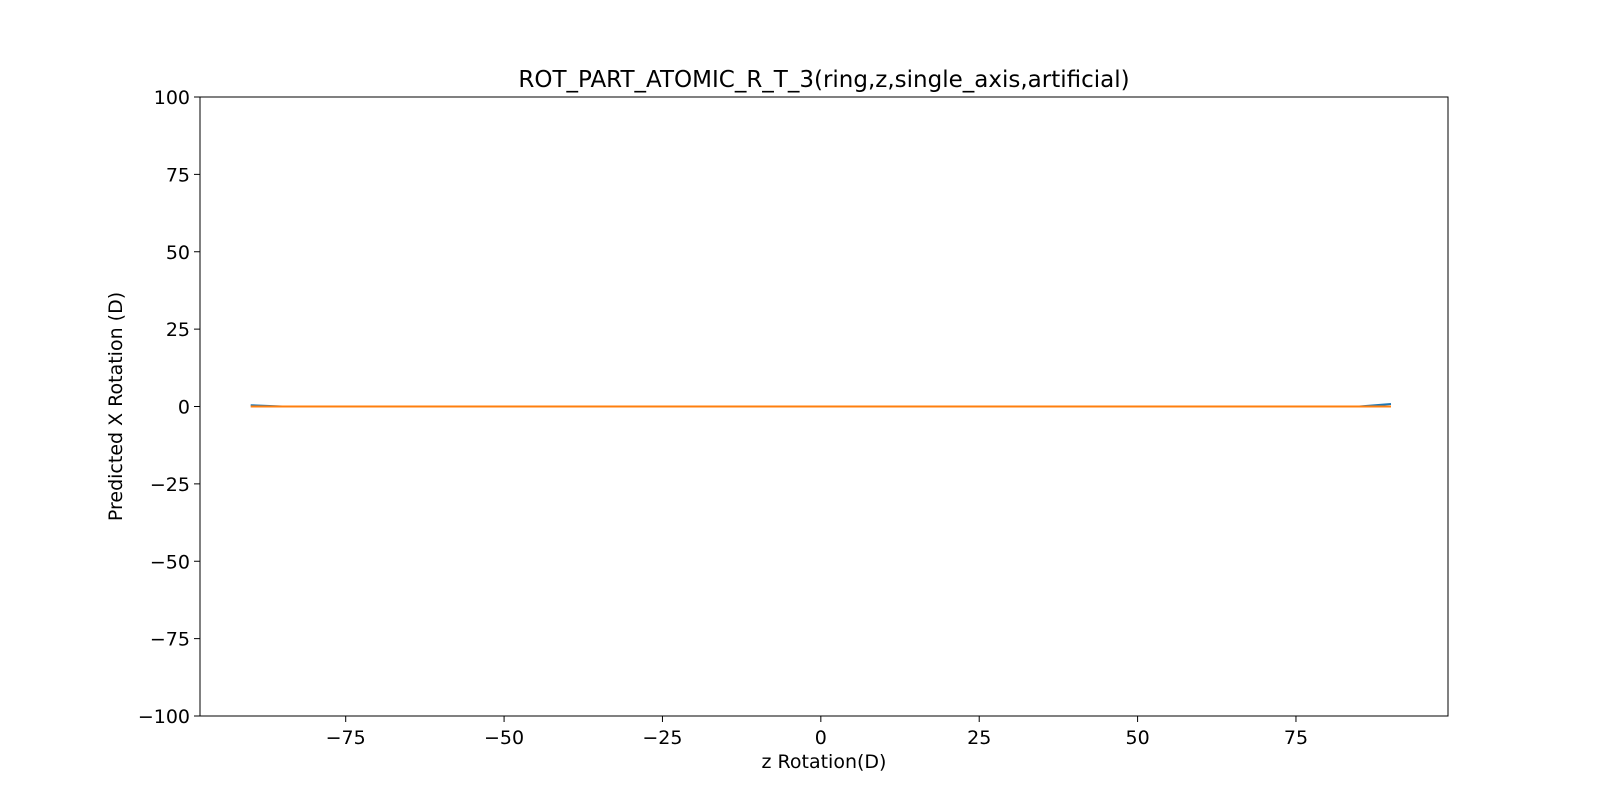 This screenshot has width=1600, height=804. Describe the element at coordinates (178, 175) in the screenshot. I see `y-tick-label: 75` at that location.